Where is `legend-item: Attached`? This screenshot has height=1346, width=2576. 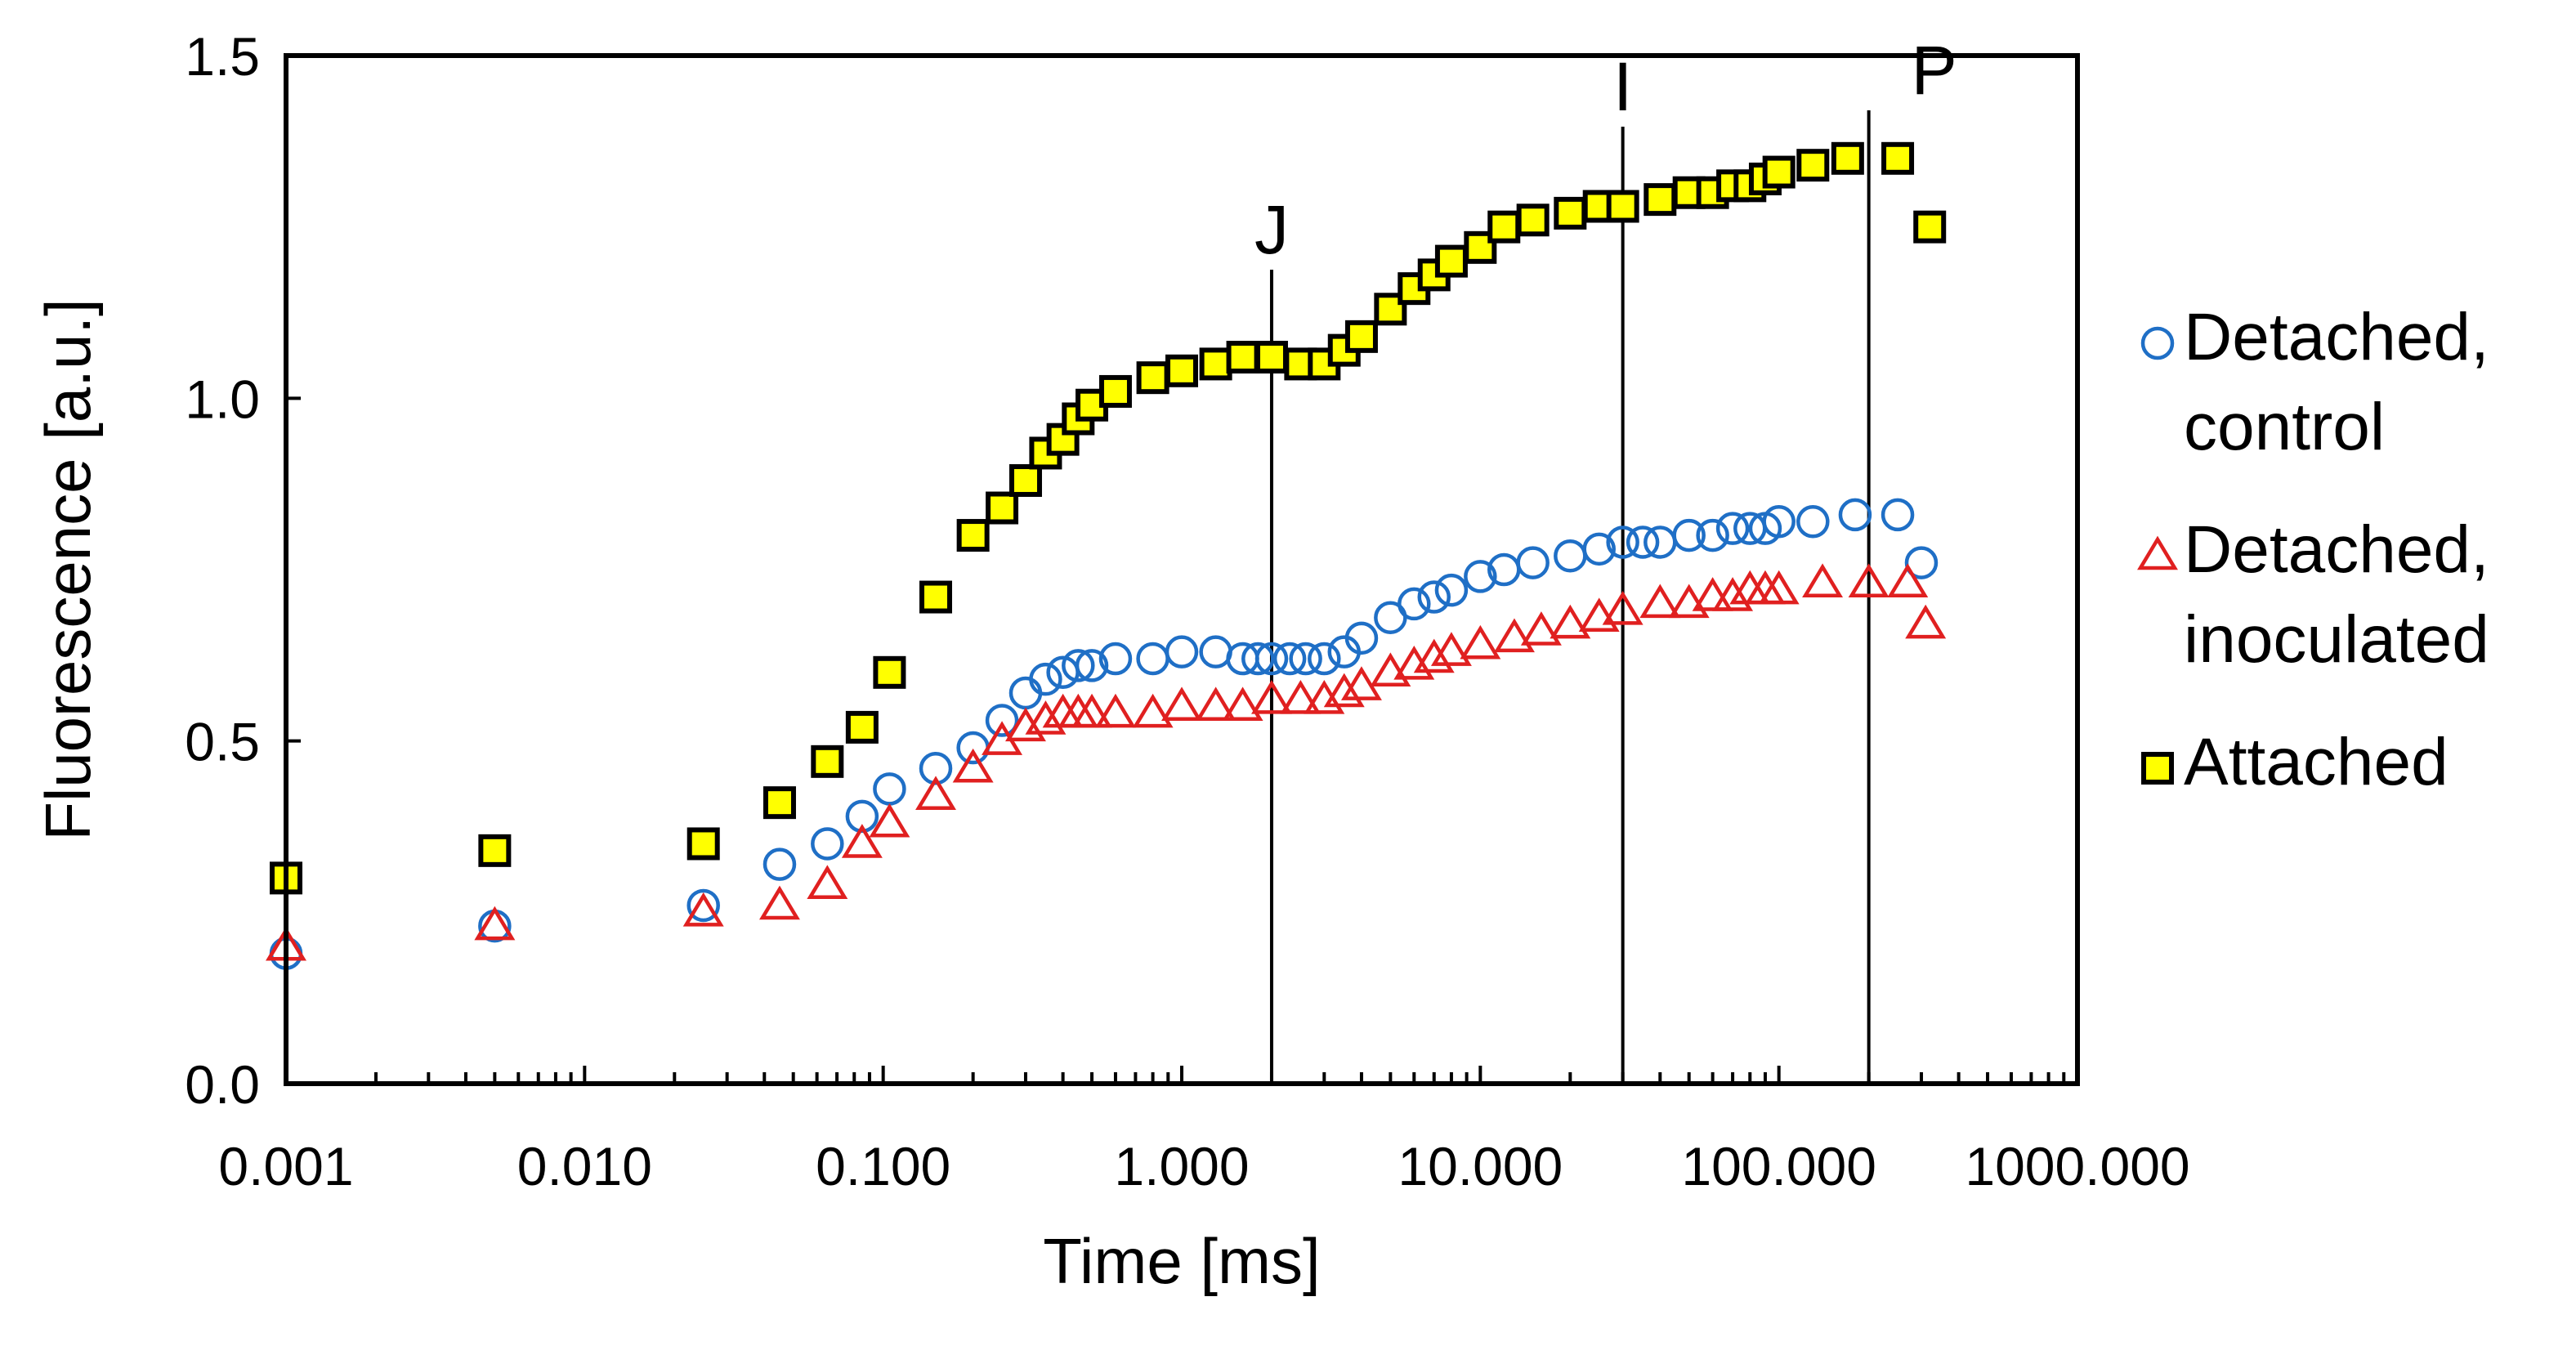
legend-item: Attached is located at coordinates (2295, 762).